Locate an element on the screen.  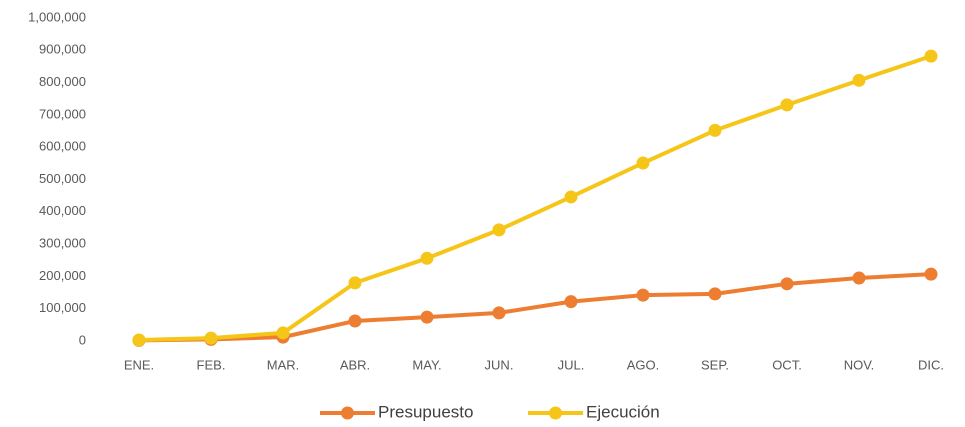
x-tick-label: ENE. is located at coordinates (139, 364).